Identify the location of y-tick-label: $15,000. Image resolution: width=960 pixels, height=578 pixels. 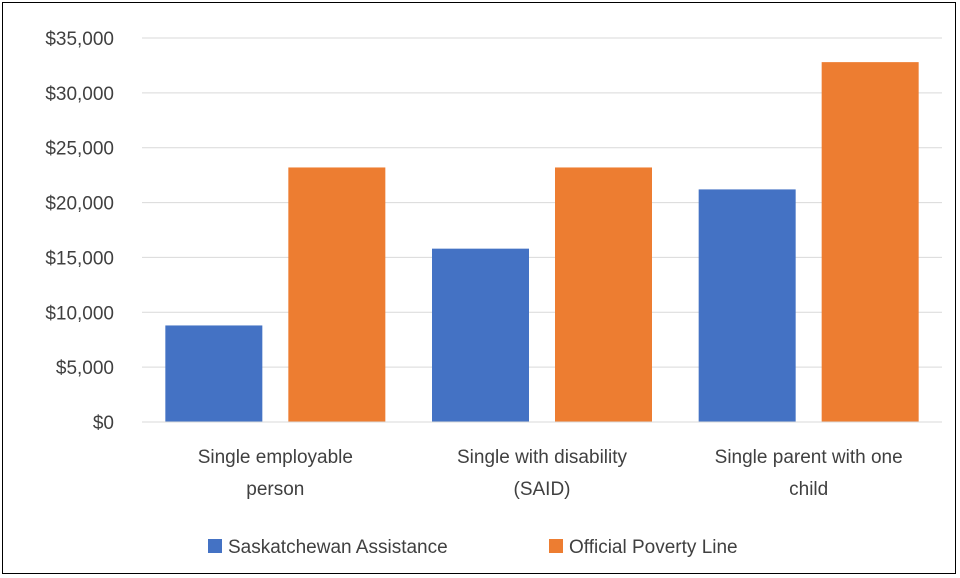
(79, 258).